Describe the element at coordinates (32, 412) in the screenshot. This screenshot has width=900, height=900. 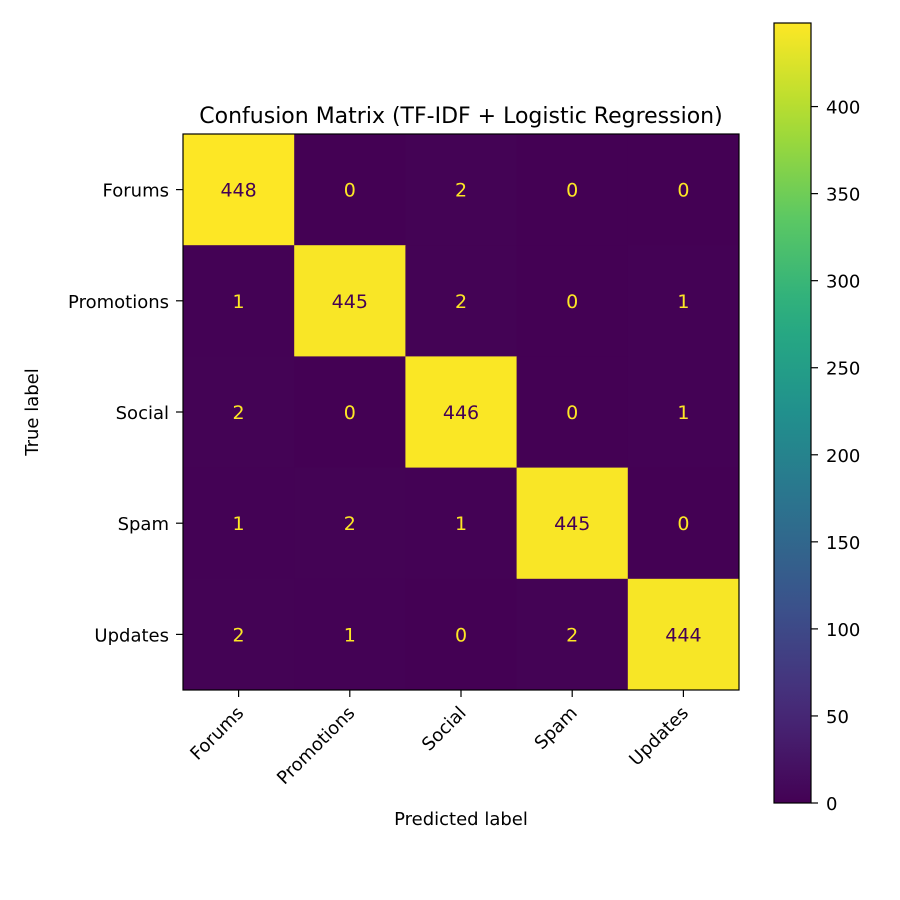
I see `y-axis-label: True label` at that location.